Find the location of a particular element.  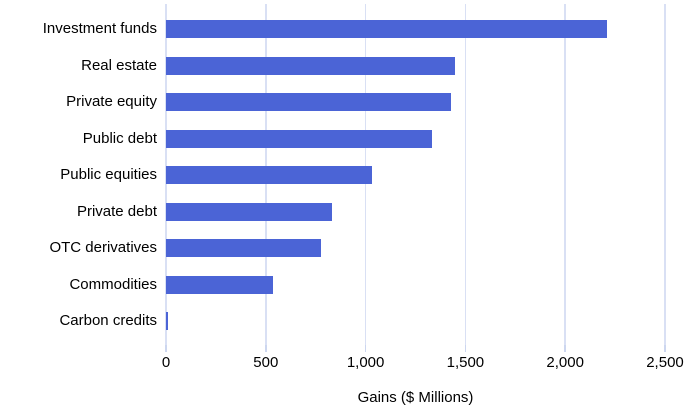

x-tick-label: 500 is located at coordinates (266, 362).